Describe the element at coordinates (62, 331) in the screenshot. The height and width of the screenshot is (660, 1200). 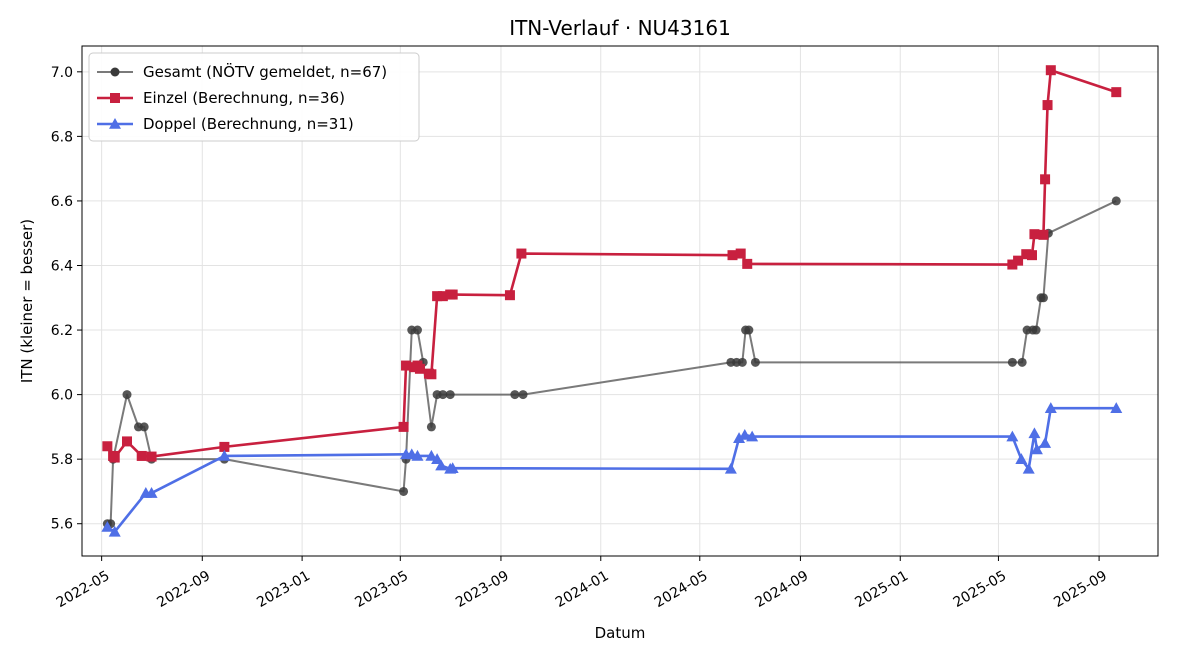
I see `y-tick-label: 6.2` at that location.